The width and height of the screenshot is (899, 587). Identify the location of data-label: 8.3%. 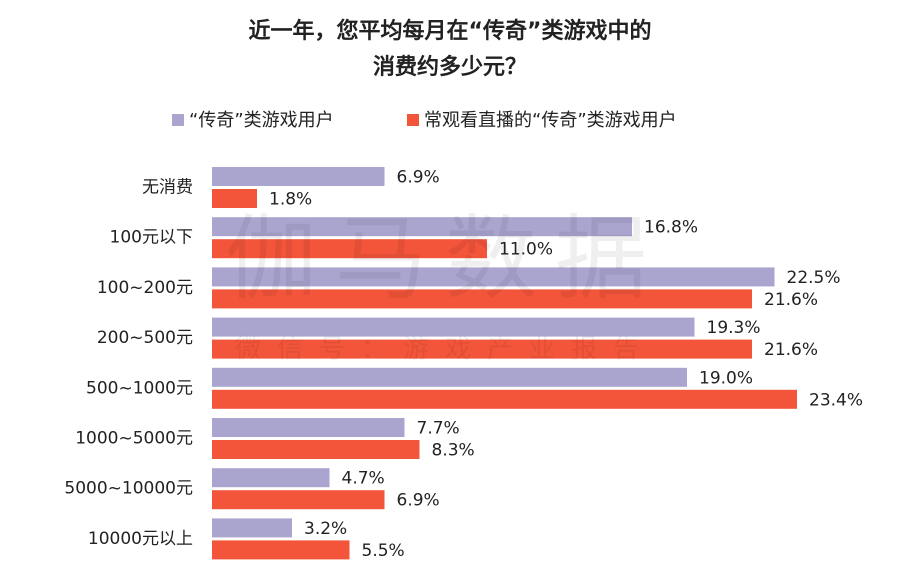
(453, 451).